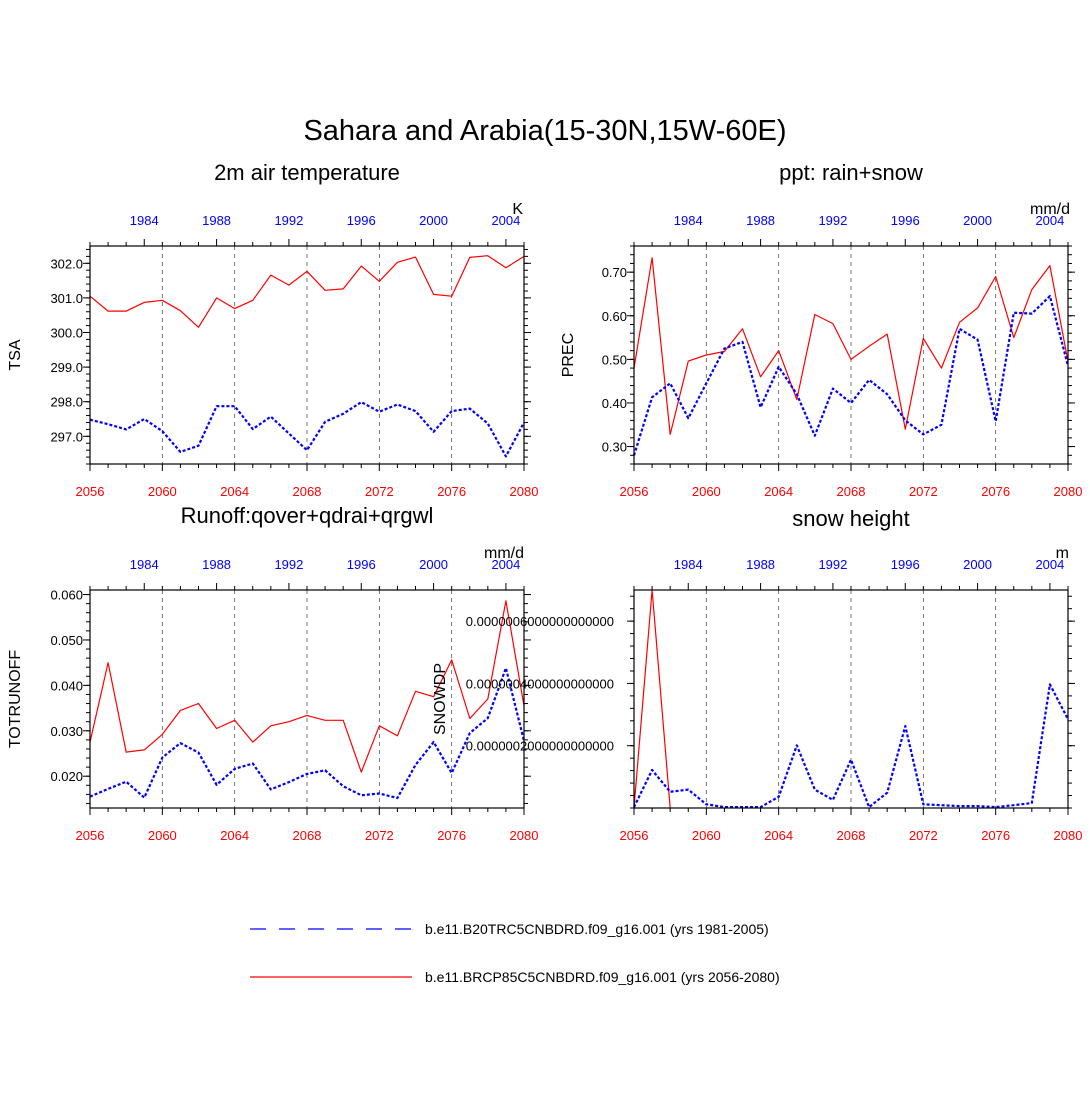 This screenshot has width=1090, height=1095. I want to click on panel-units: K, so click(517, 209).